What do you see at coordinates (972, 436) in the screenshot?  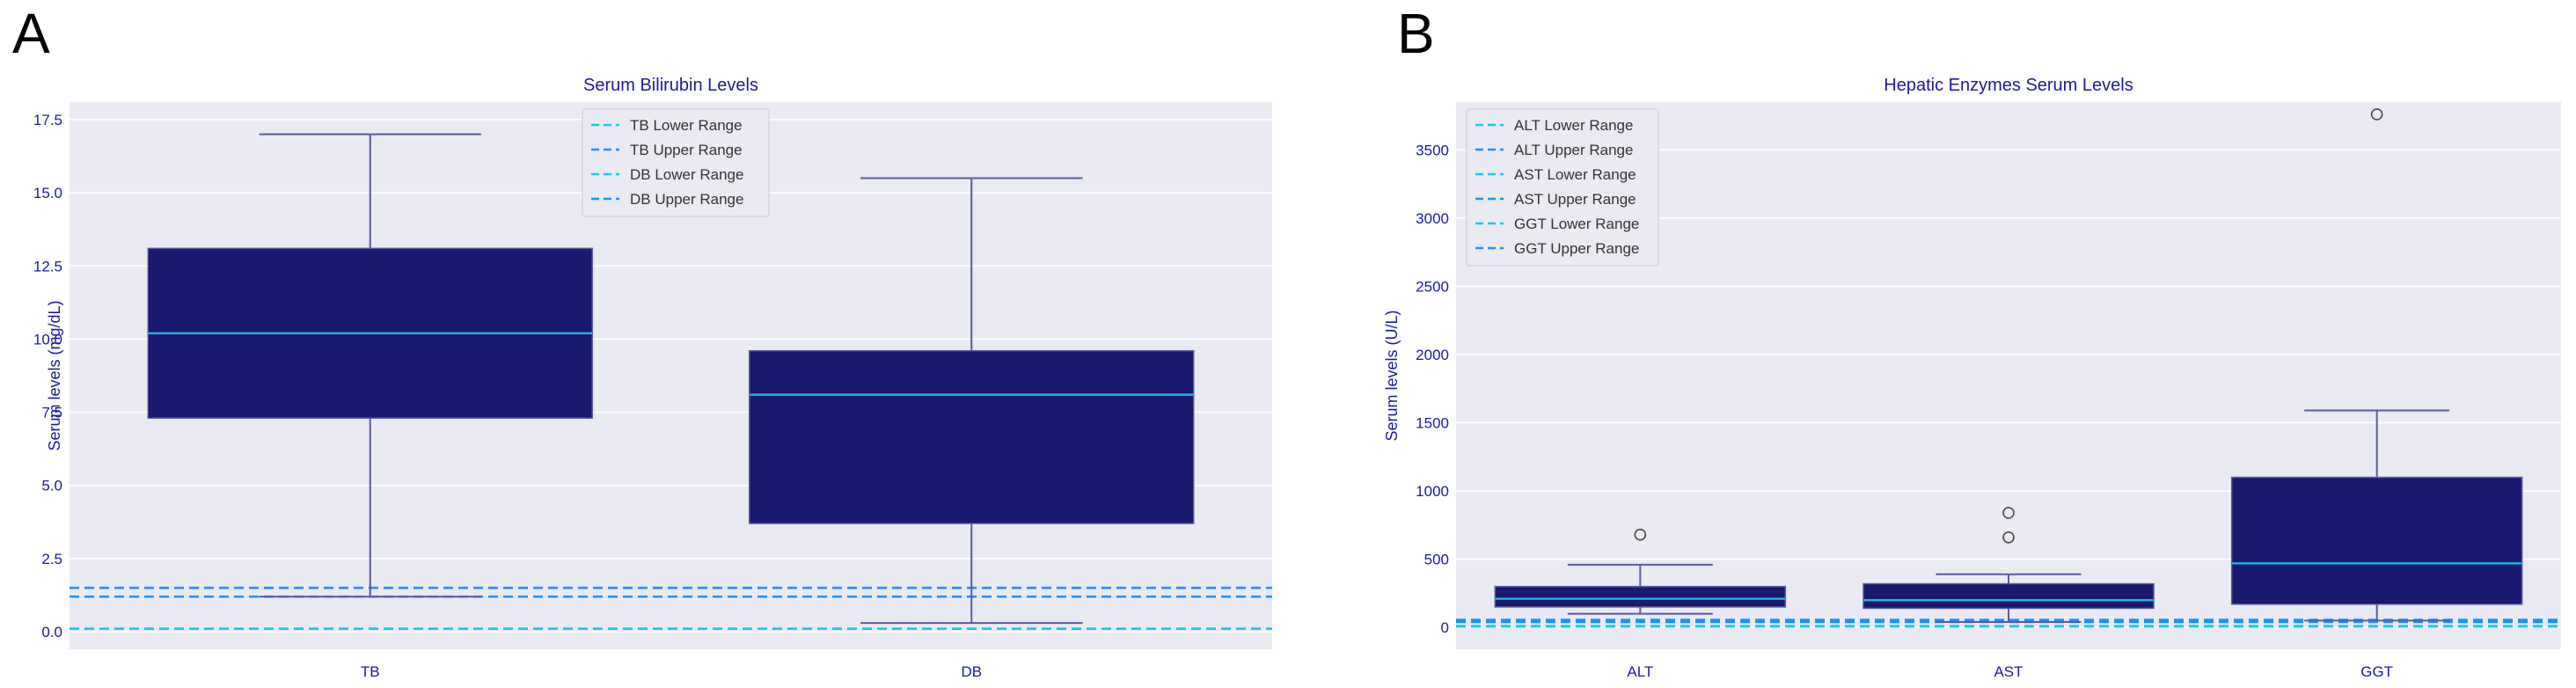 I see `box-db` at bounding box center [972, 436].